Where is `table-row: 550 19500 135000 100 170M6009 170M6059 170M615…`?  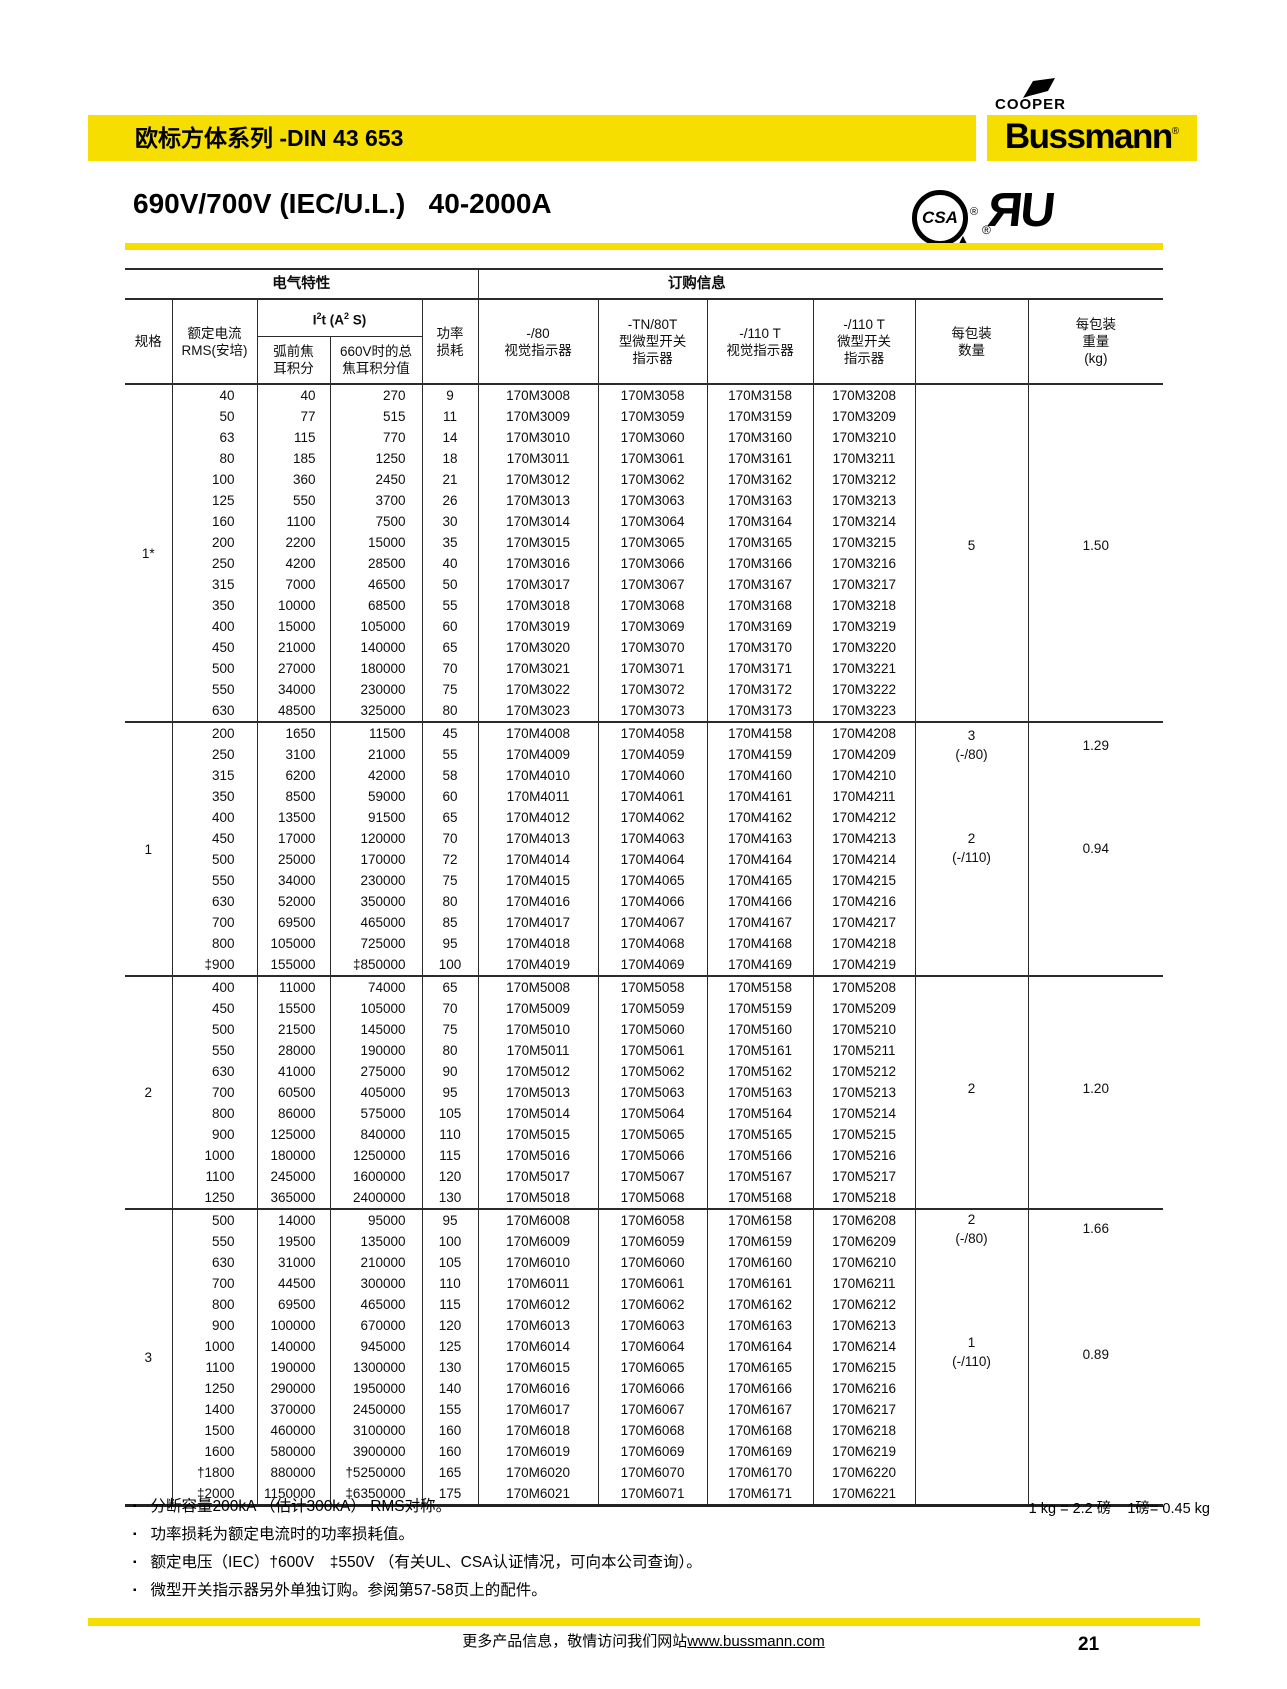
table-row: 550 19500 135000 100 170M6009 170M6059 170M615… is located at coordinates (644, 1241).